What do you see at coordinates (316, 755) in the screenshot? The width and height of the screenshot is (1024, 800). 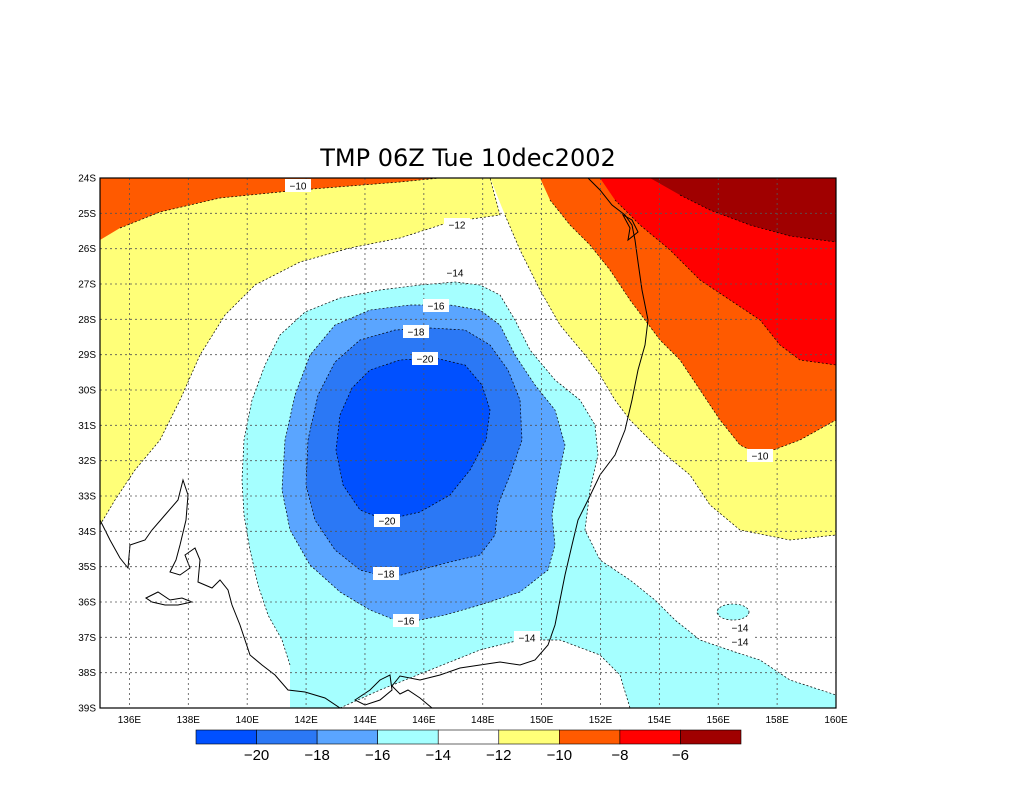 I see `colorbar-label: −18` at bounding box center [316, 755].